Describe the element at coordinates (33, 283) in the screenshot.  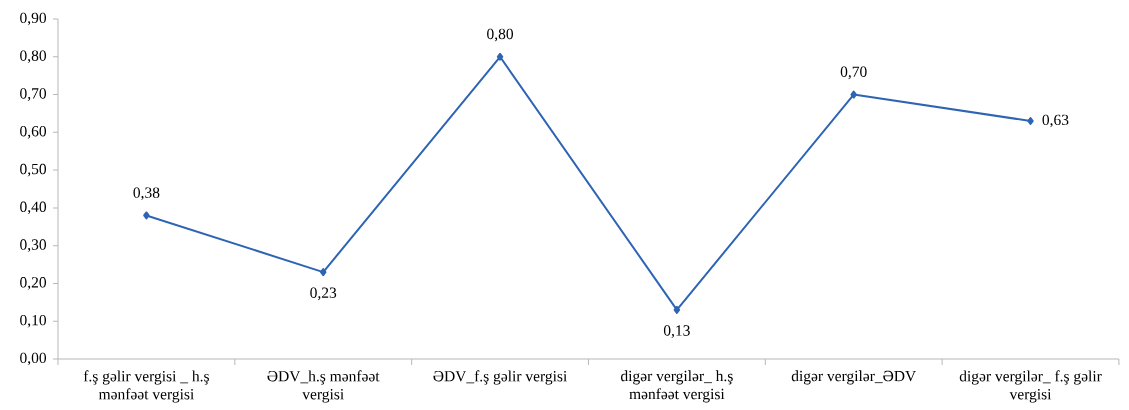
I see `y-tick-label: 0,20` at that location.